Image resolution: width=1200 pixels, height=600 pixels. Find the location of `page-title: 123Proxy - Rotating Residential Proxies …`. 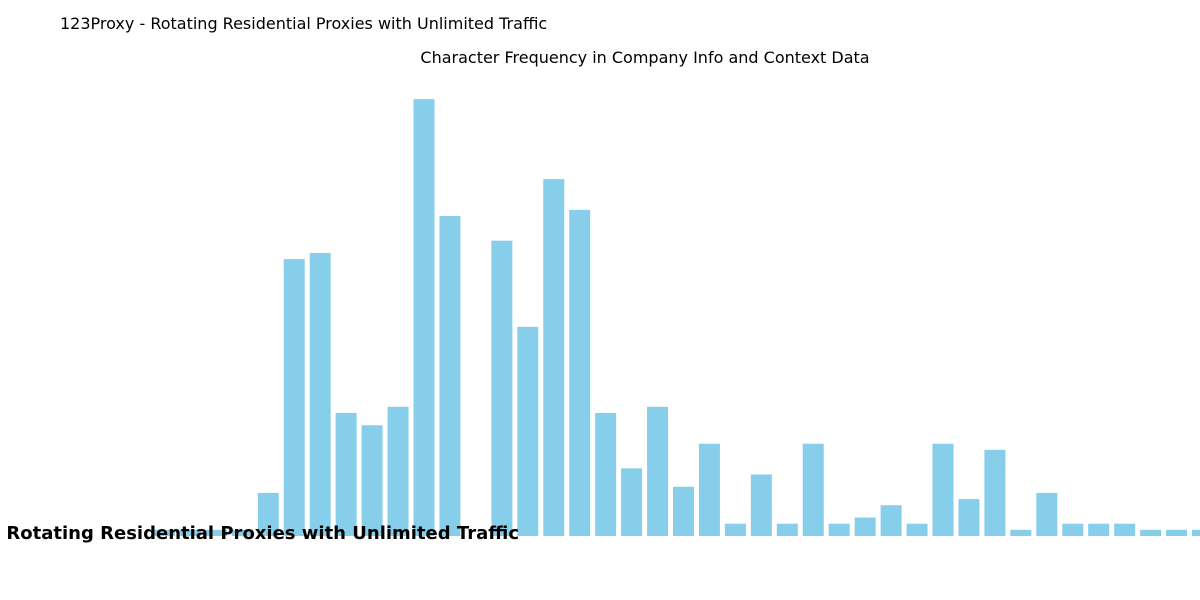

page-title: 123Proxy - Rotating Residential Proxies … is located at coordinates (304, 23).